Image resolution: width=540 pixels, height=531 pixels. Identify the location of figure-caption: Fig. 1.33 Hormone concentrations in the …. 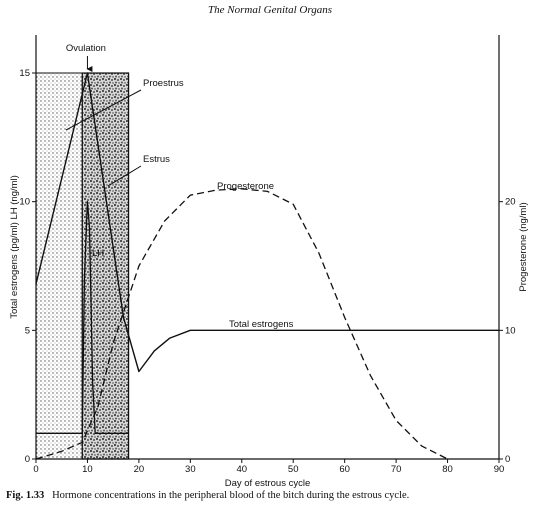
(271, 495).